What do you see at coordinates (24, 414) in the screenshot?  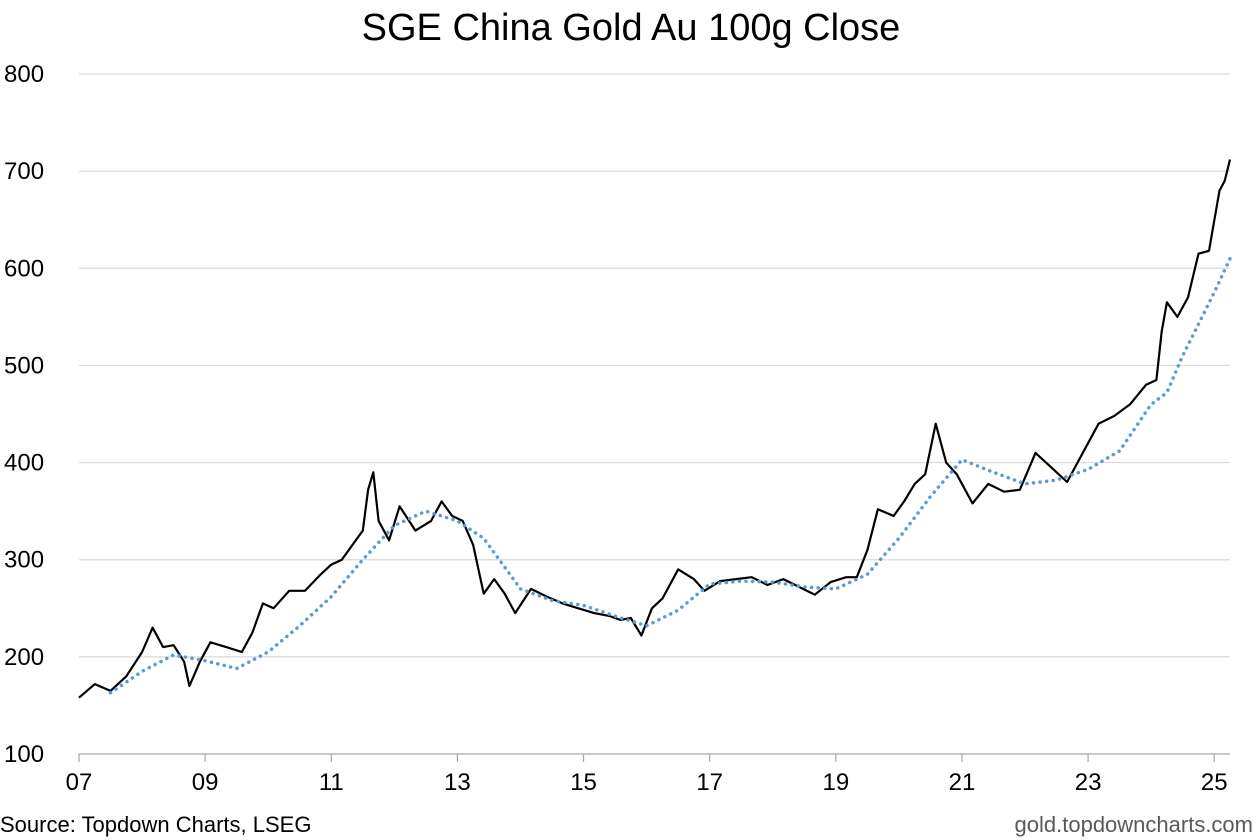 I see `y-axis: 100 200 300 400 500 600 700 800` at bounding box center [24, 414].